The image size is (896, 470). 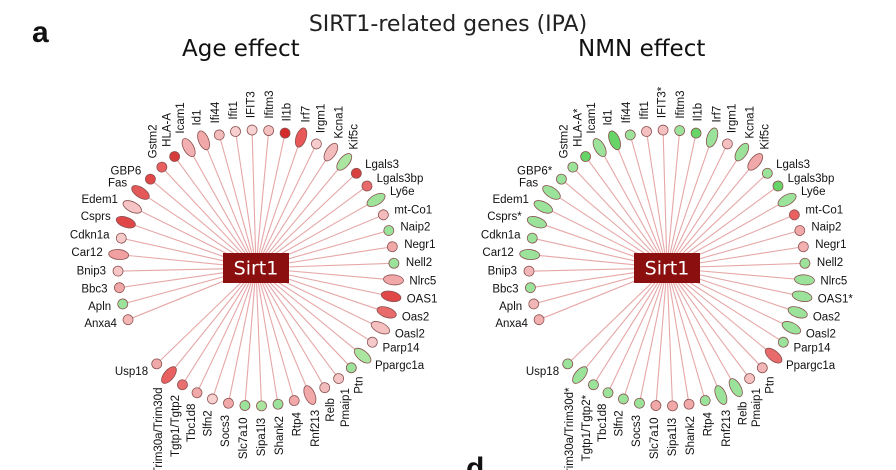 I want to click on edge-irgm1, so click(x=697, y=206).